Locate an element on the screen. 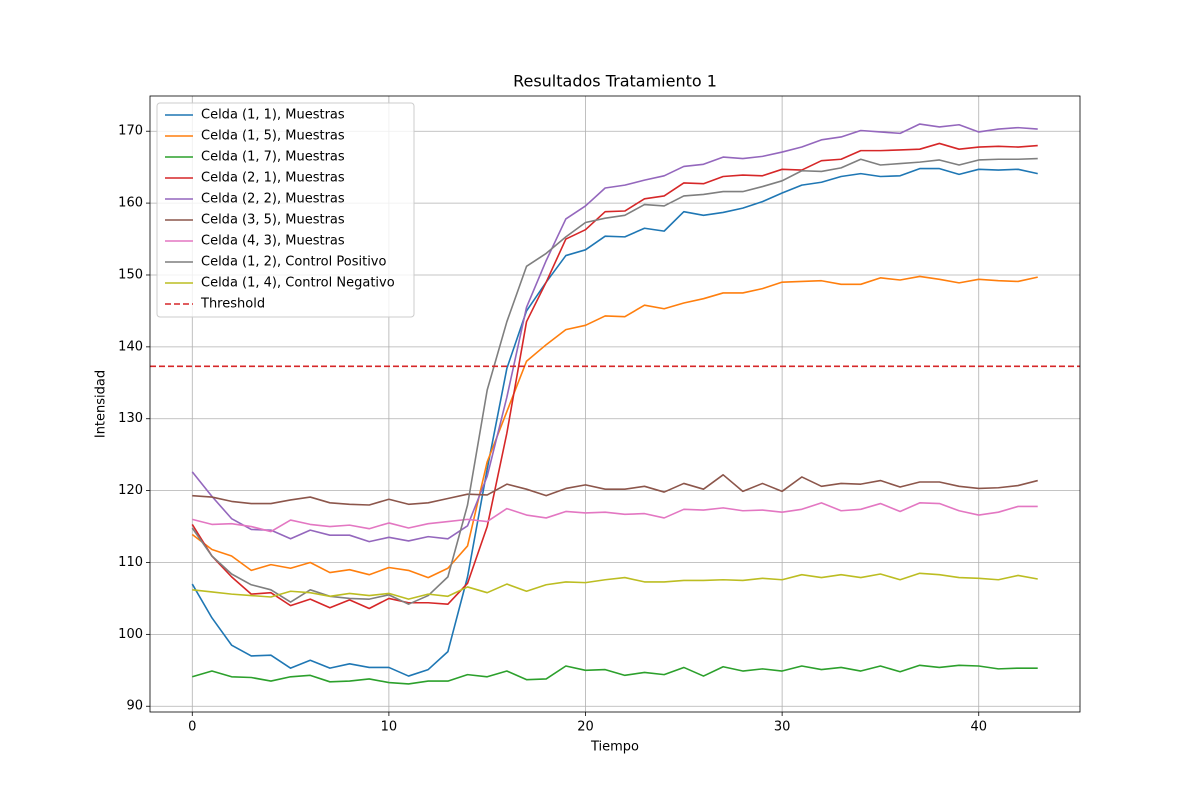 This screenshot has width=1200, height=800. legend-box is located at coordinates (285, 210).